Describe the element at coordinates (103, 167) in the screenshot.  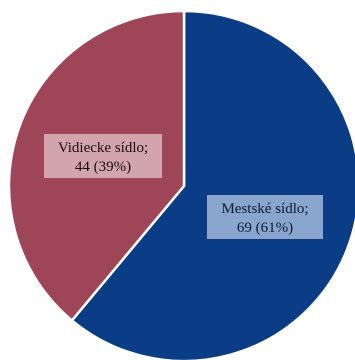
I see `data-label-value: 44 (39%)` at that location.